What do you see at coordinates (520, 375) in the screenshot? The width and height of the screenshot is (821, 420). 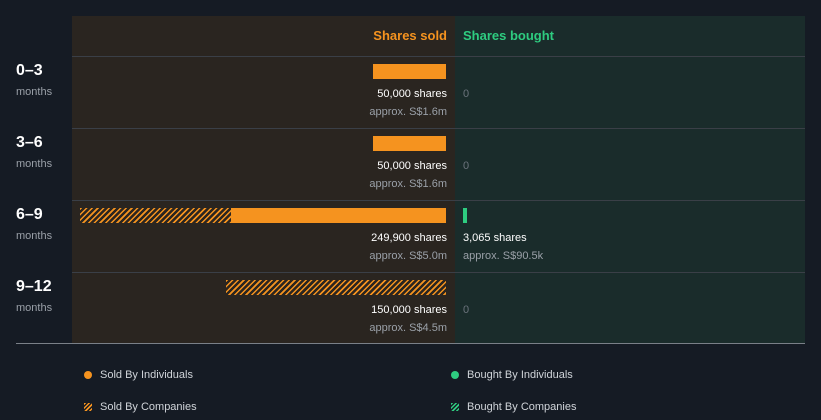 I see `legend-bought-individuals: Bought By Individuals` at bounding box center [520, 375].